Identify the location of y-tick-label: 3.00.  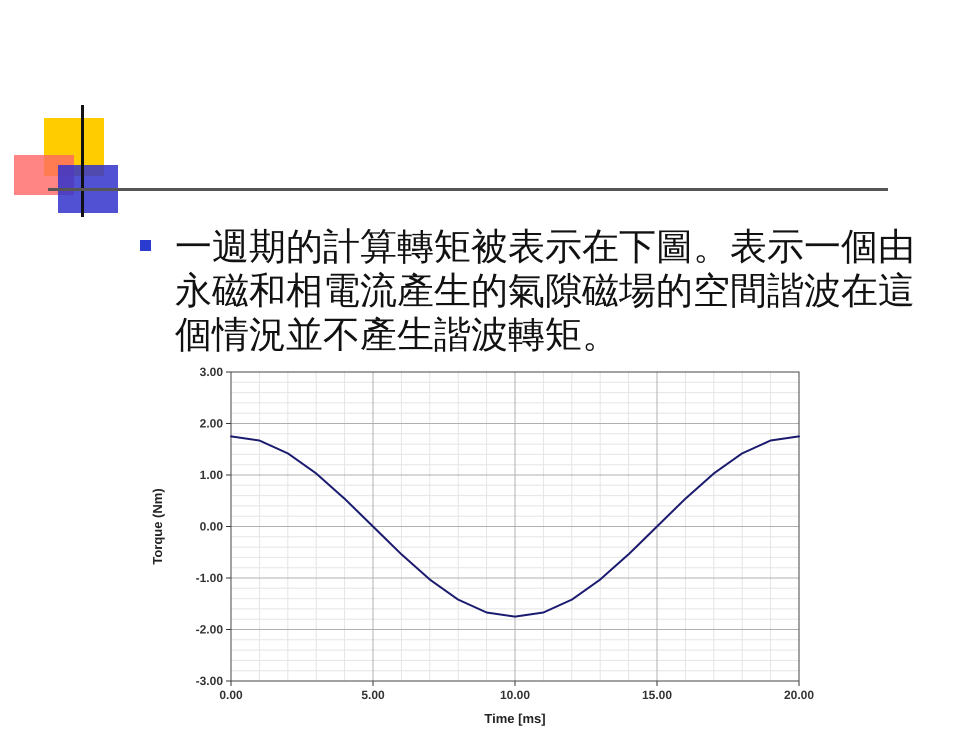
(212, 372).